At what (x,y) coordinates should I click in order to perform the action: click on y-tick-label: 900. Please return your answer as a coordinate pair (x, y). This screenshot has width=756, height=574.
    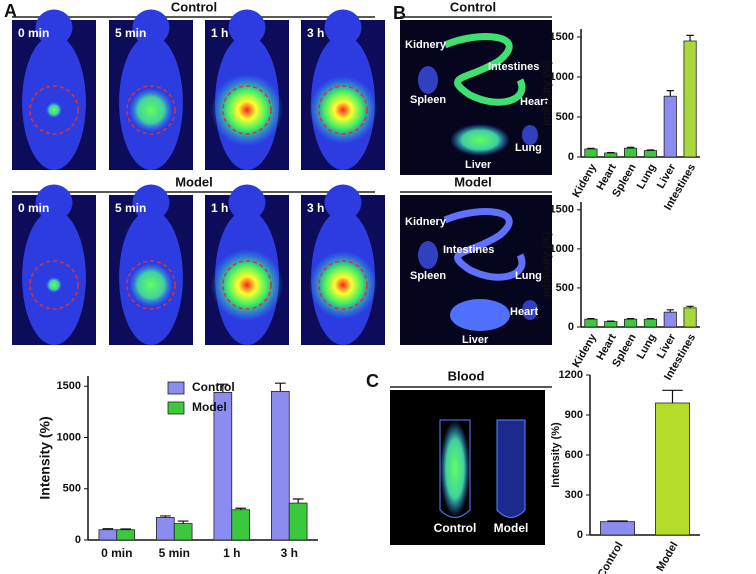
    Looking at the image, I should click on (574, 415).